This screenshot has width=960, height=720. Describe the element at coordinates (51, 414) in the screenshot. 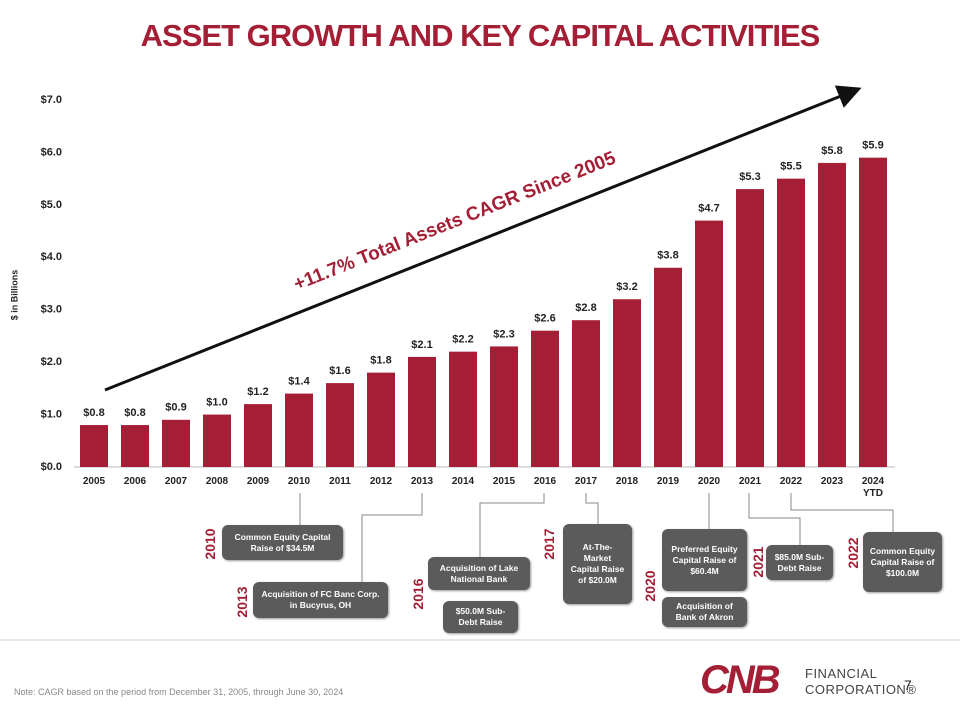

I see `y-tick-label: $1.0` at that location.